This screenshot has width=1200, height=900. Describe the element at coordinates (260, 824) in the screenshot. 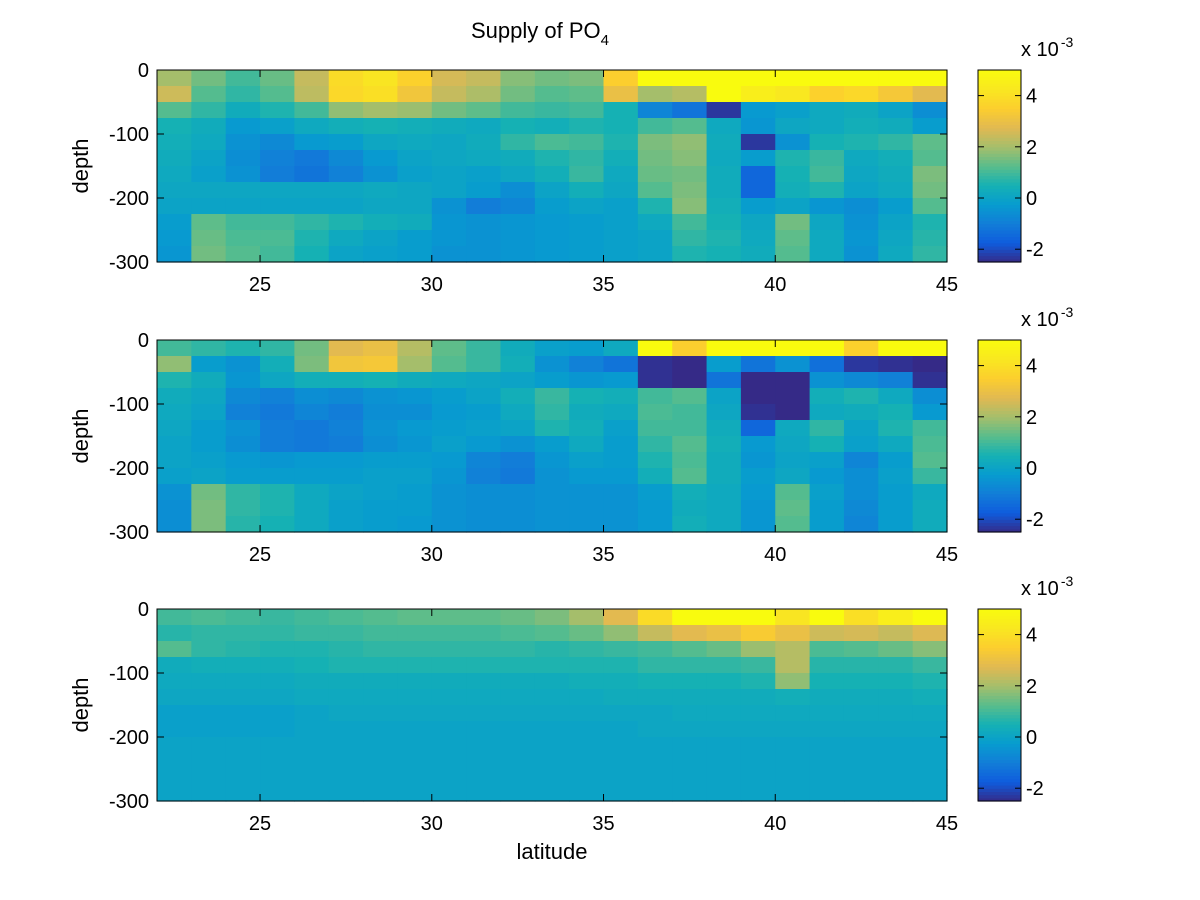

I see `x-tick-label: 25` at that location.